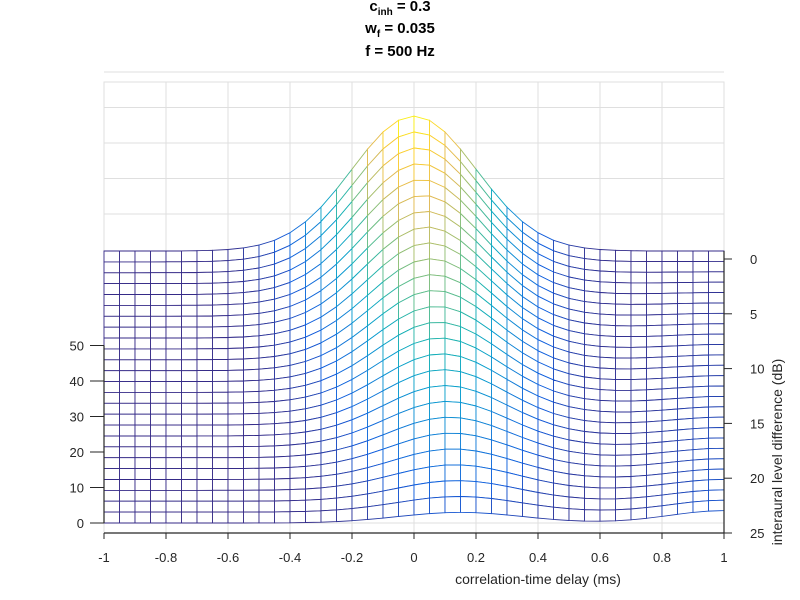 The image size is (800, 600). What do you see at coordinates (77, 488) in the screenshot?
I see `z-tick-label: 10` at bounding box center [77, 488].